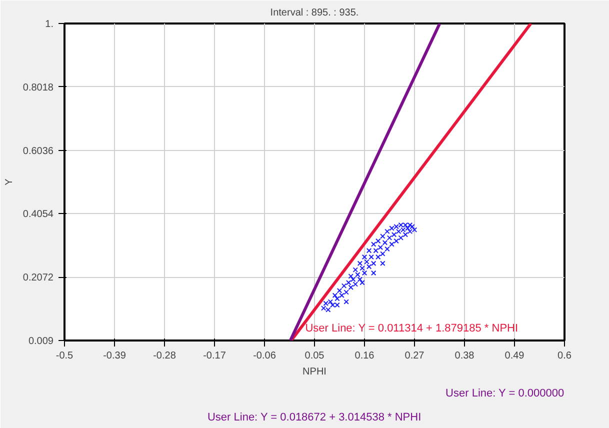 The width and height of the screenshot is (609, 428). I want to click on x-tick-label: 0.38, so click(464, 356).